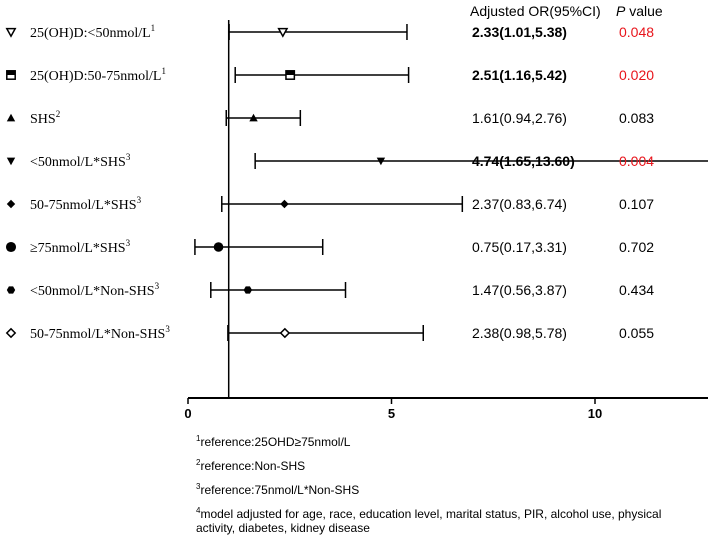 The image size is (708, 535). Describe the element at coordinates (637, 32) in the screenshot. I see `p-value-0: 0.048` at that location.